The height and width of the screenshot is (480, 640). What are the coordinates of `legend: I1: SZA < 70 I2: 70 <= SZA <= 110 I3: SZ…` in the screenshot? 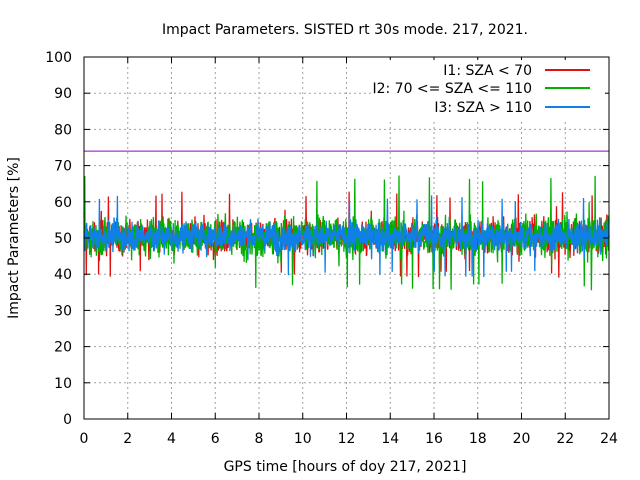 It's located at (488, 90).